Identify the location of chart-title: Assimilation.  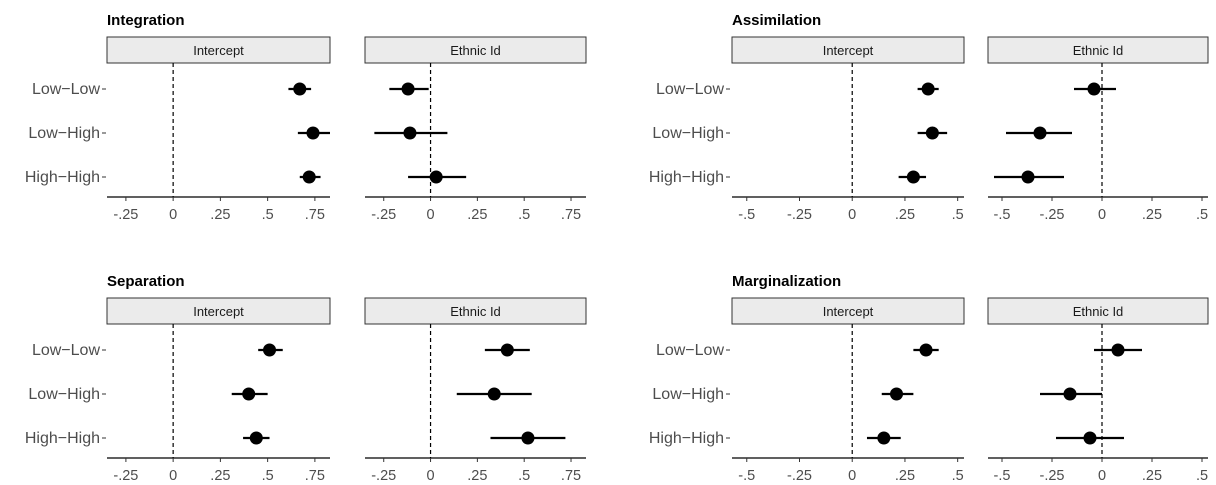
(776, 20).